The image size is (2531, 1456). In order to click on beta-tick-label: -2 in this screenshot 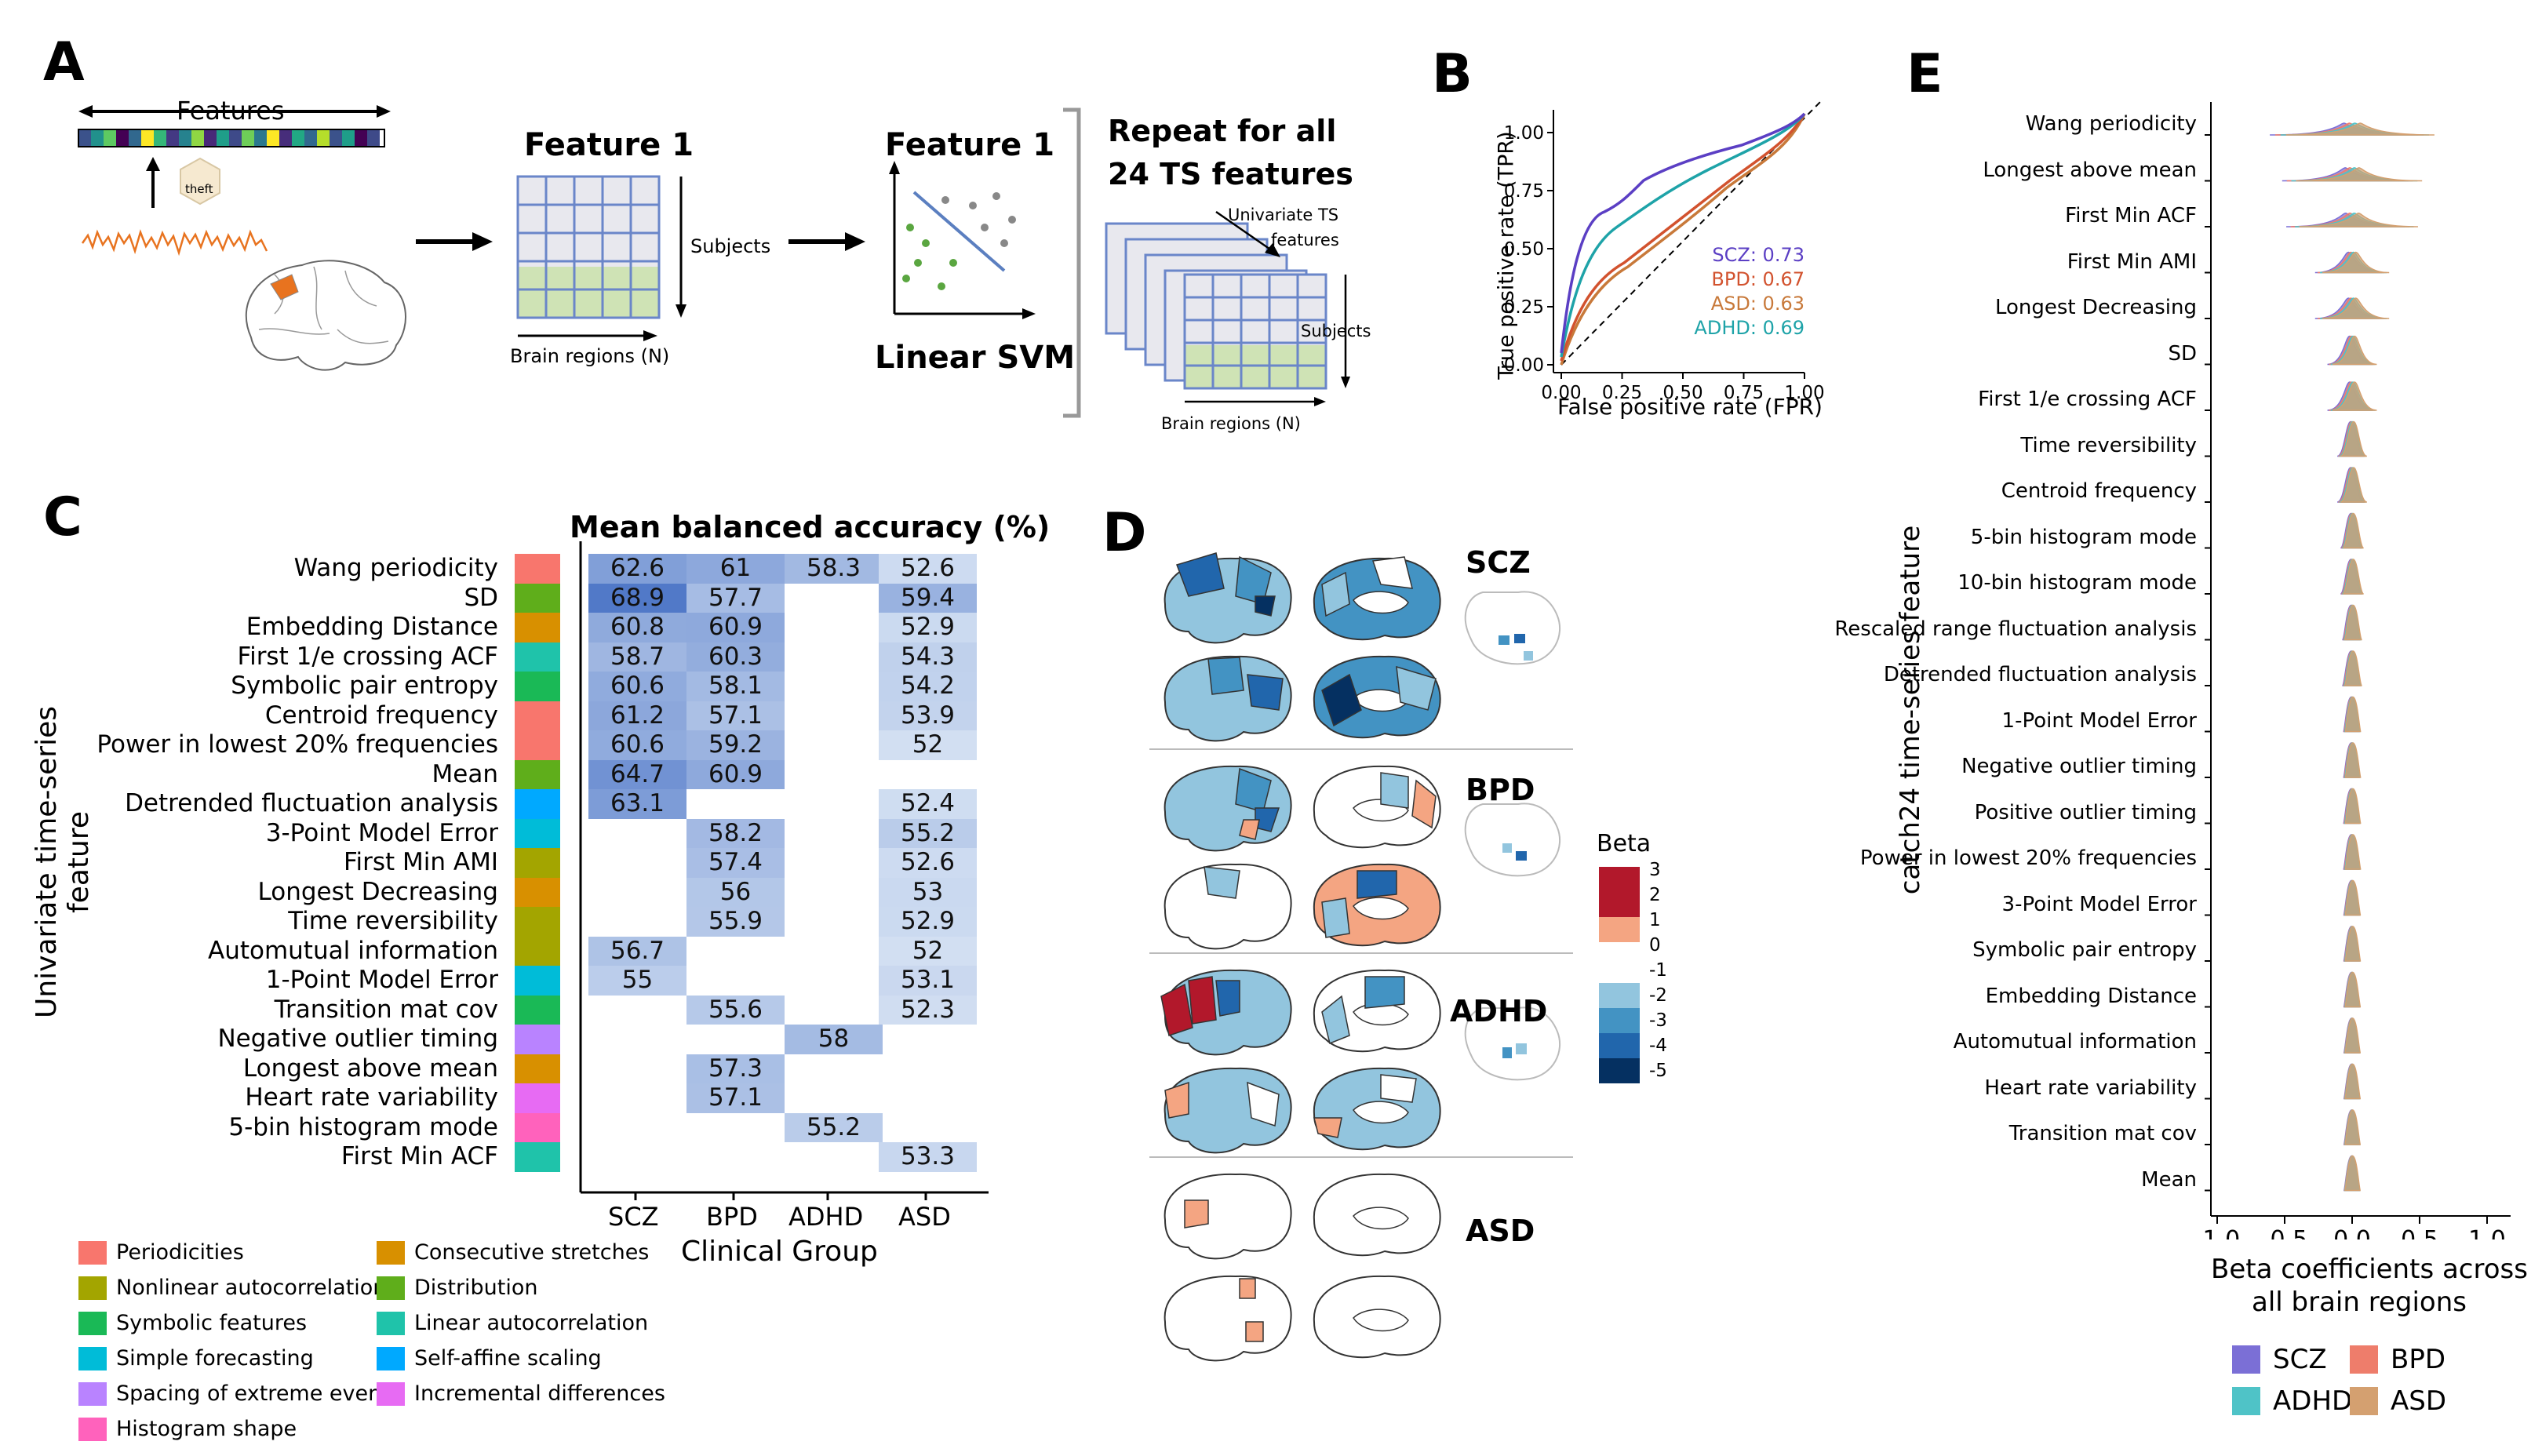, I will do `click(1658, 995)`.